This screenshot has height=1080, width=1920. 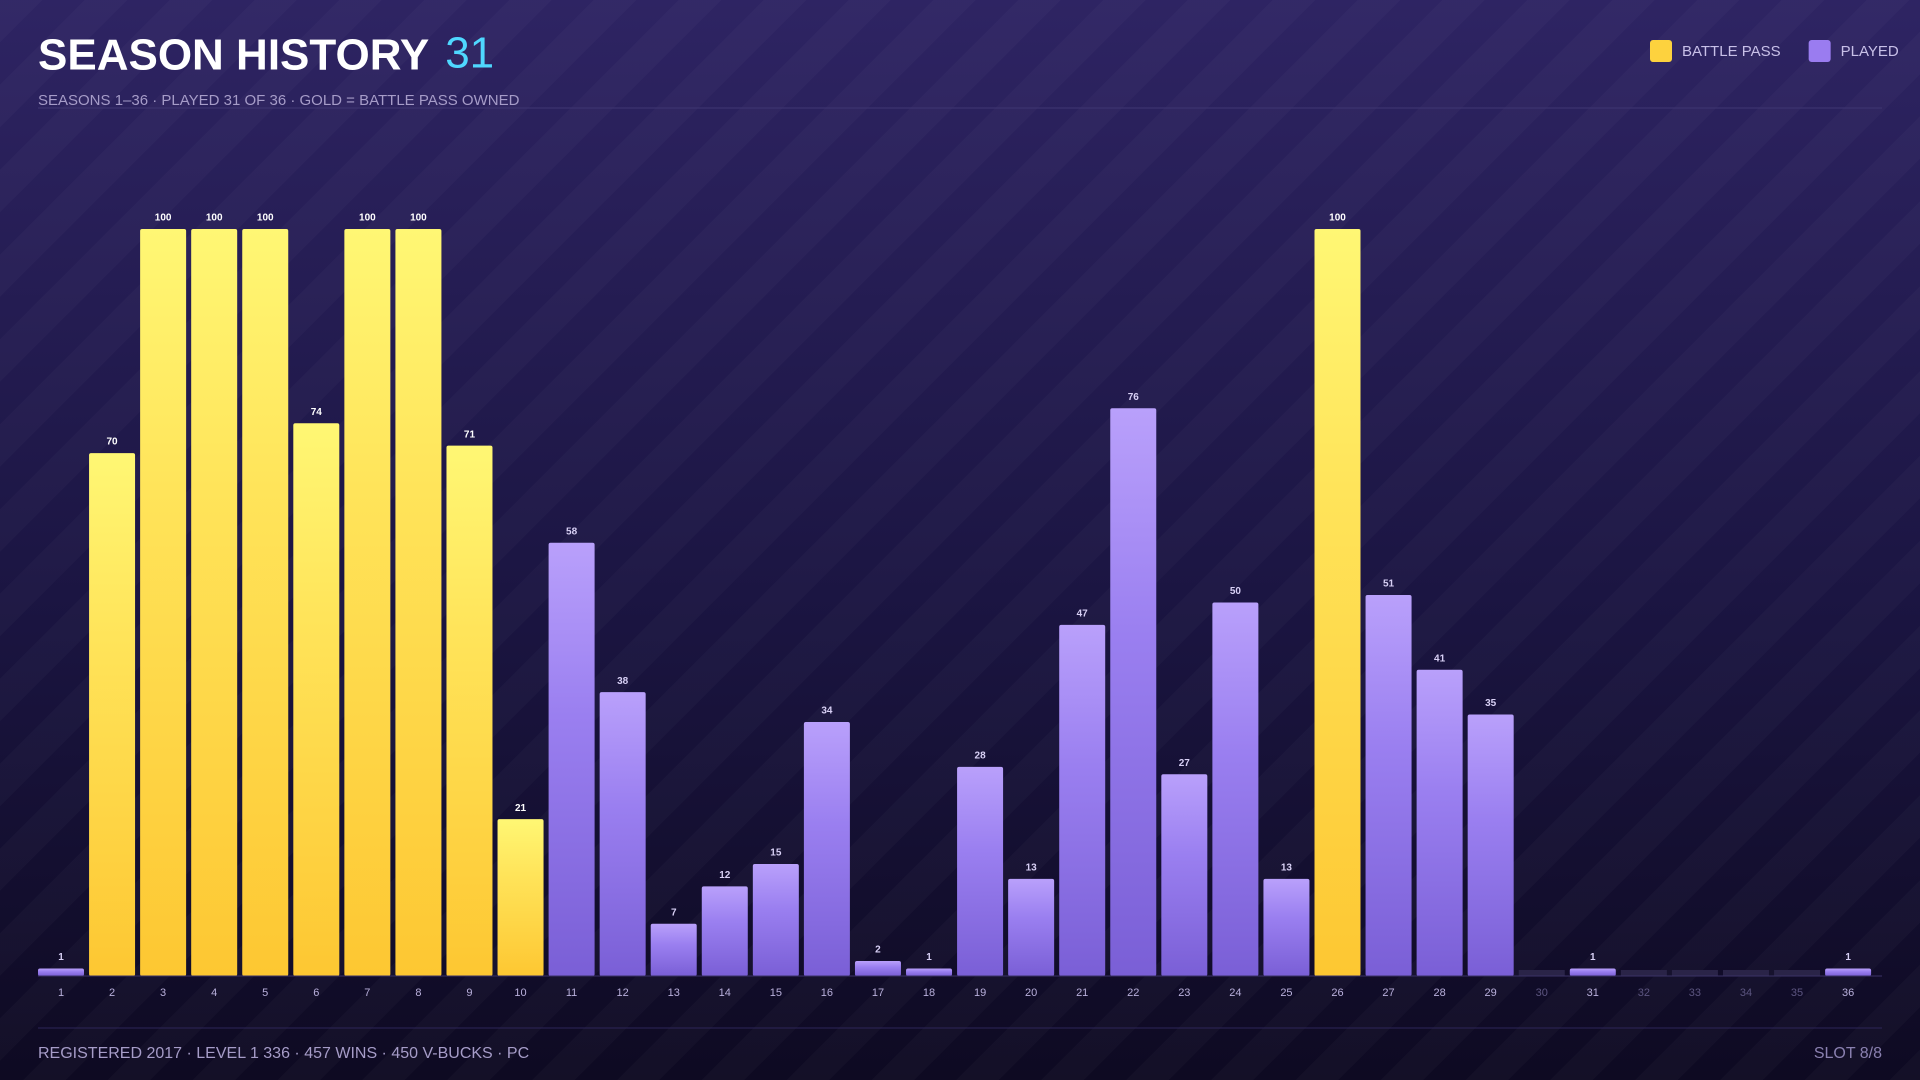 What do you see at coordinates (1491, 993) in the screenshot?
I see `x-tick-label: 29` at bounding box center [1491, 993].